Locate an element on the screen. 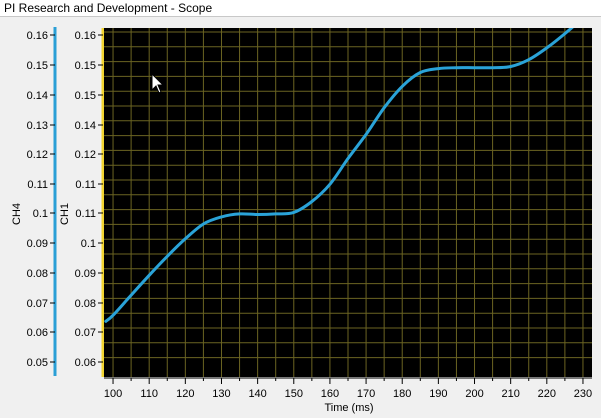  ch4-tick-label: 0.05 is located at coordinates (37, 363).